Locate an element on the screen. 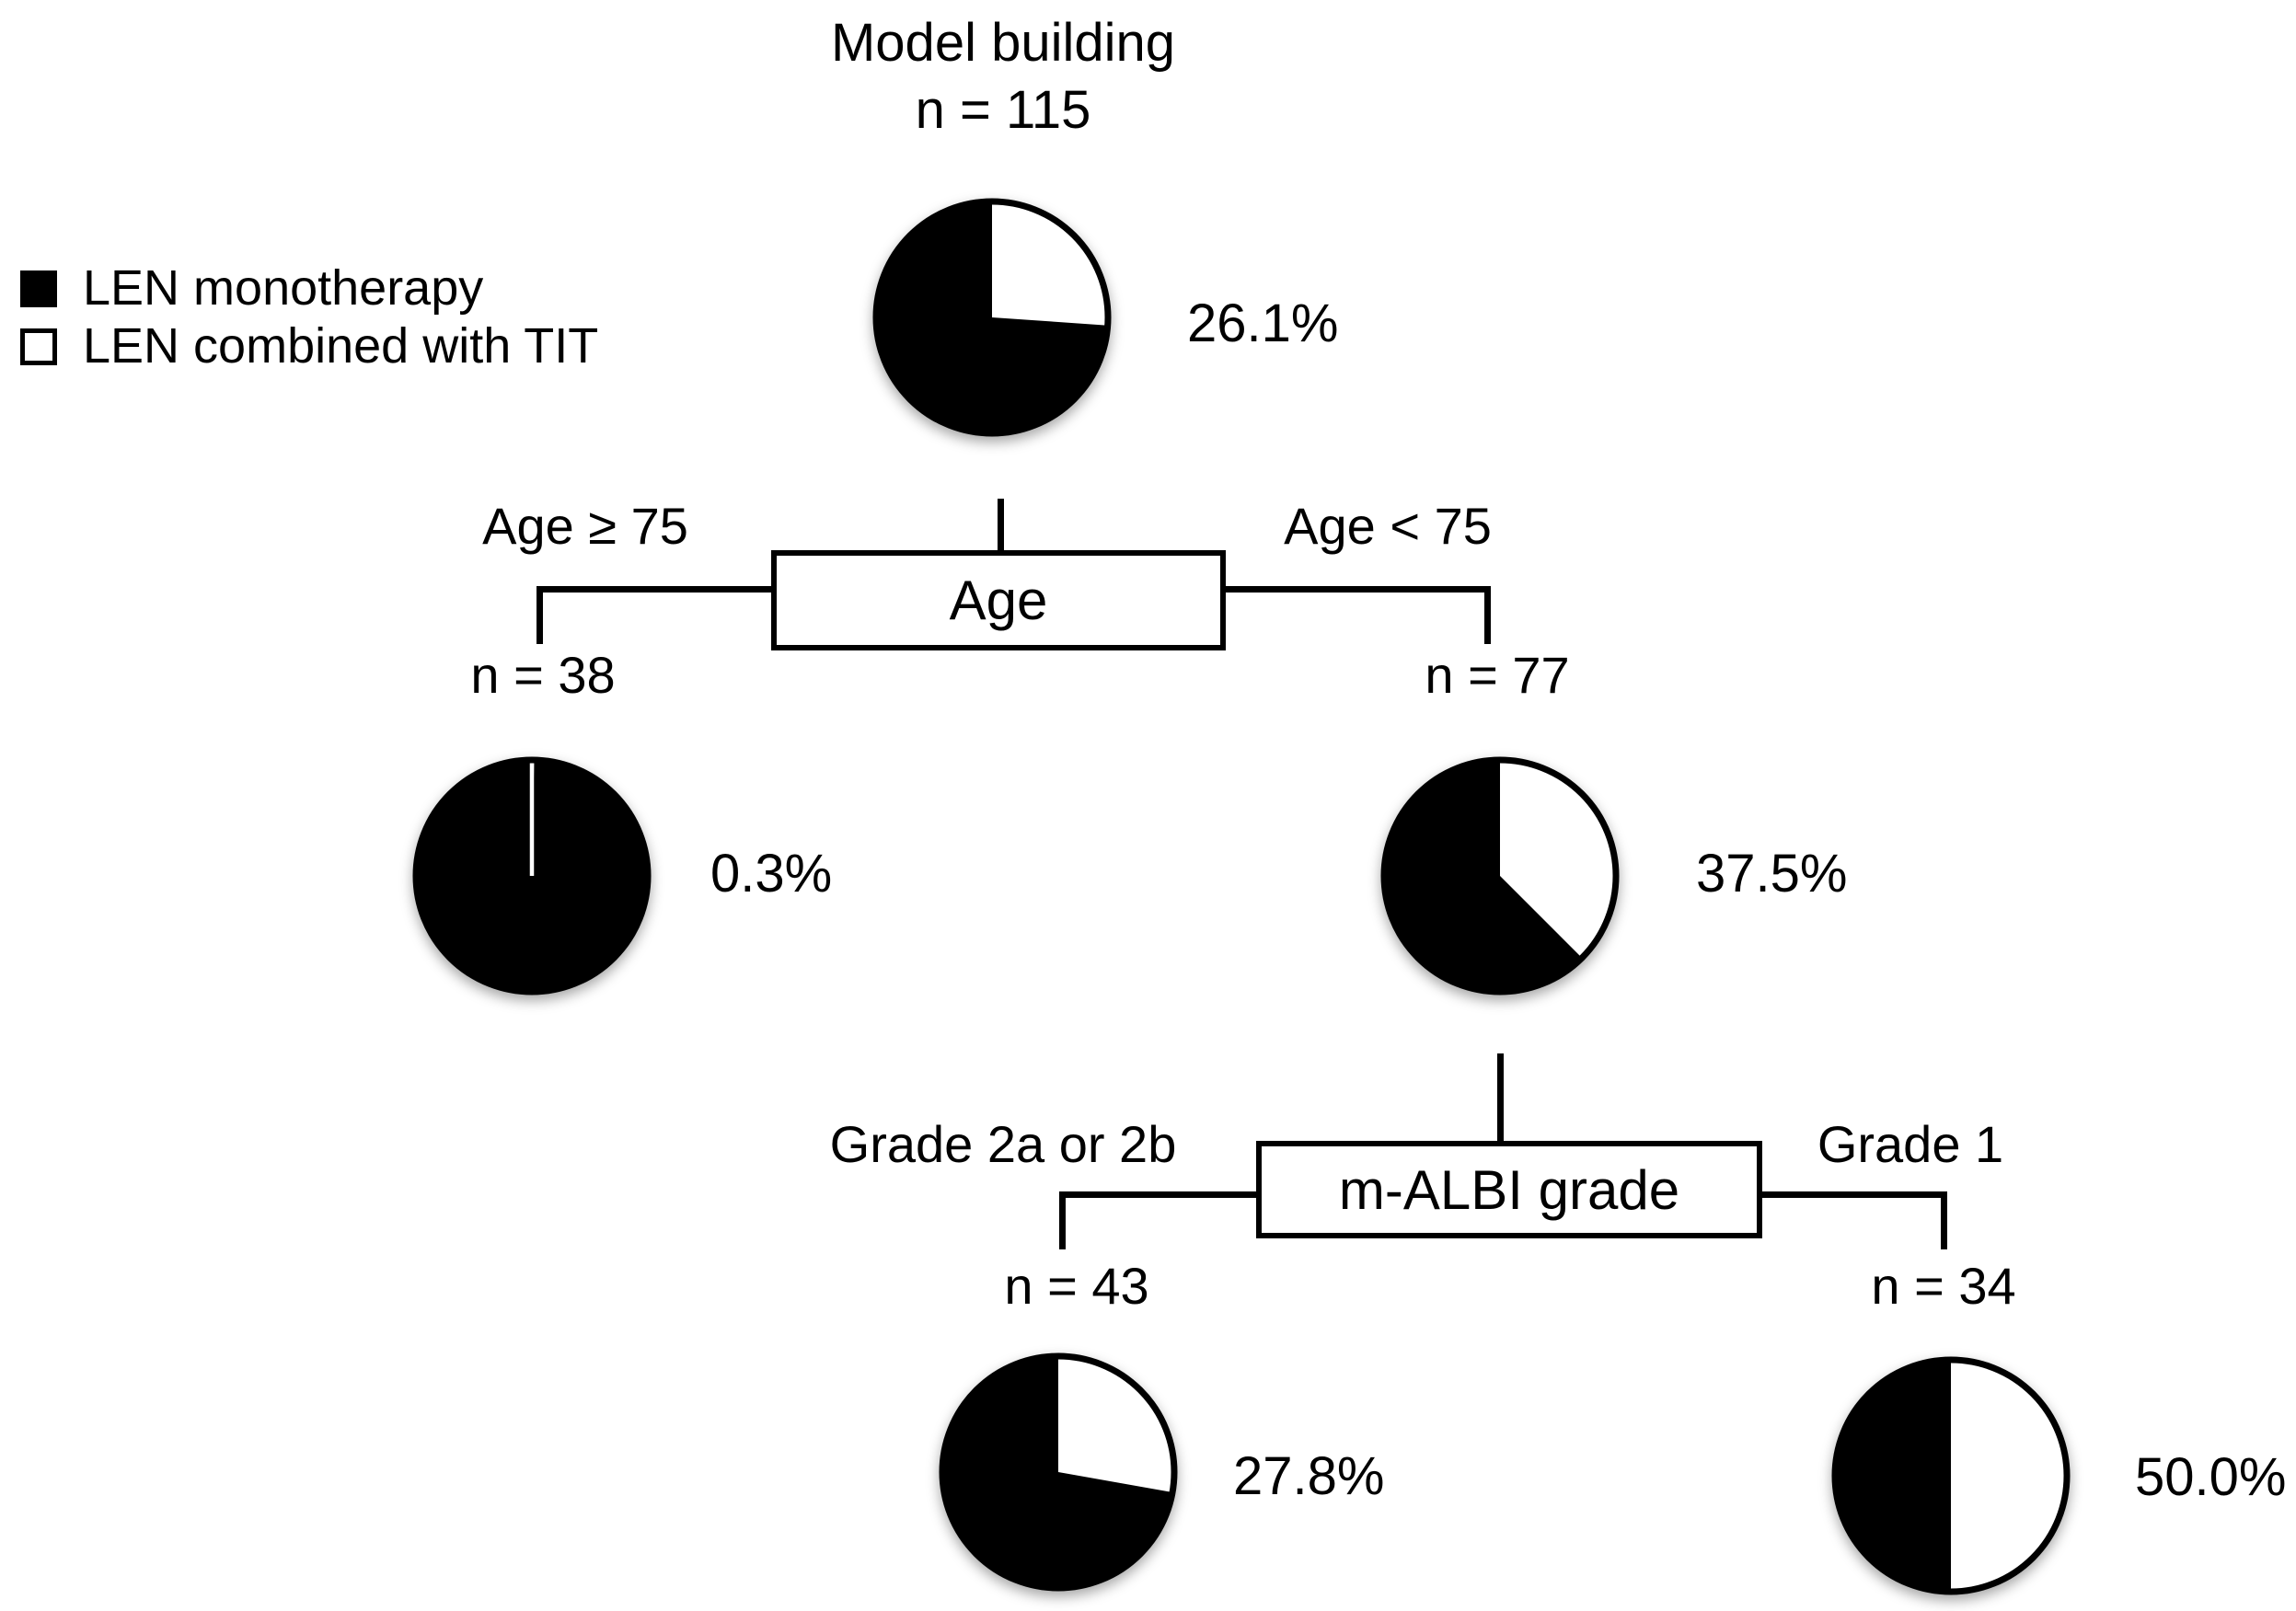 The width and height of the screenshot is (2296, 1611). split-box-age: Age is located at coordinates (999, 600).